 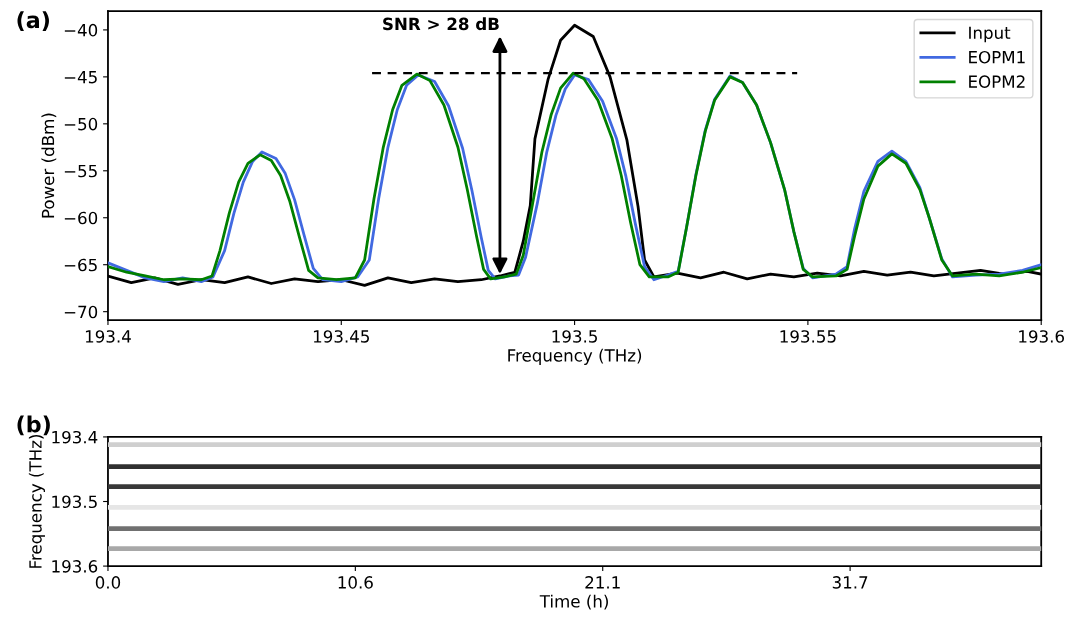 I want to click on y-tick-label: −55, so click(x=80, y=171).